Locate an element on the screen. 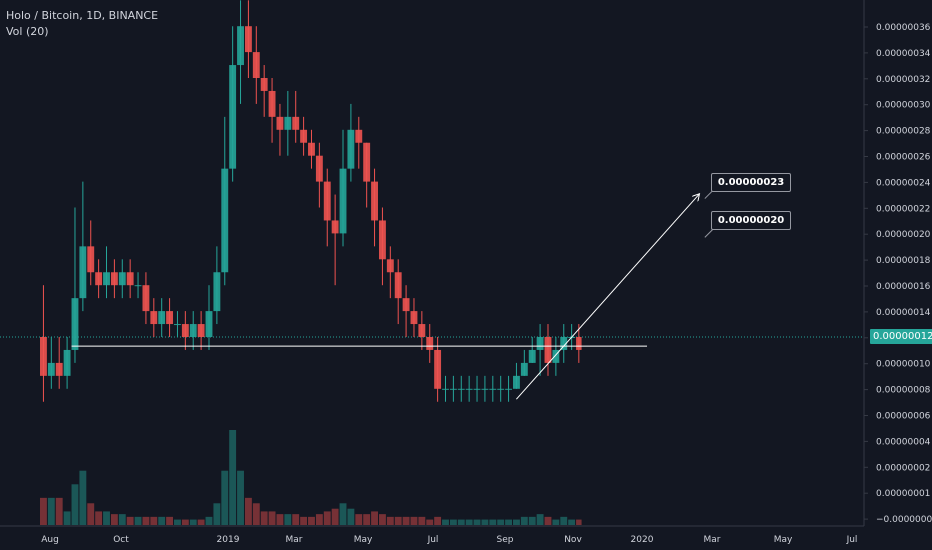  y-tick-label: 0.00000016 is located at coordinates (903, 287).